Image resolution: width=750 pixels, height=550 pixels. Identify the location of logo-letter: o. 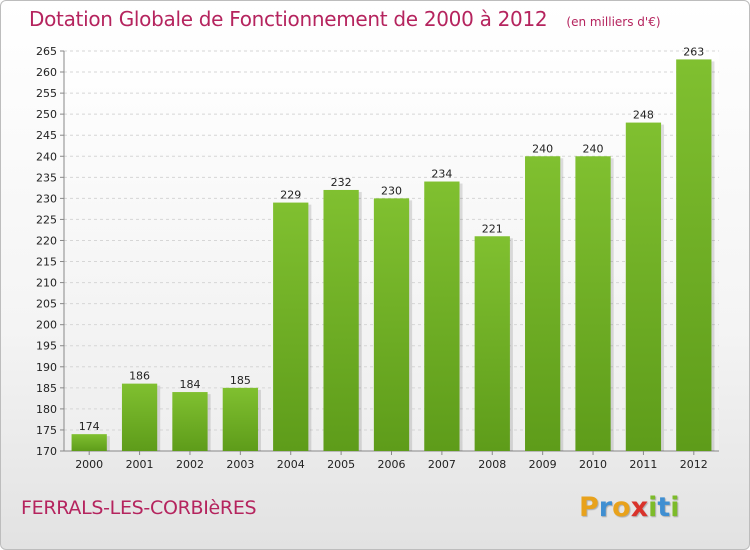
(621, 507).